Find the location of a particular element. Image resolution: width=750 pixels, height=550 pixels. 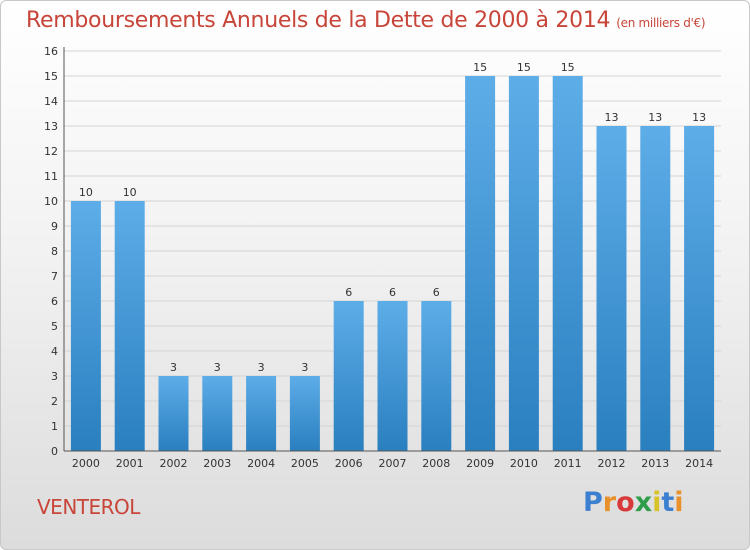

bar-2001 is located at coordinates (129, 326).